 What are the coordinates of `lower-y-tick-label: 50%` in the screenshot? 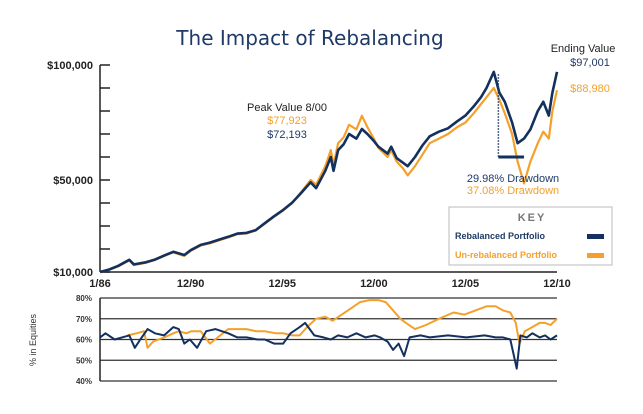 It's located at (84, 360).